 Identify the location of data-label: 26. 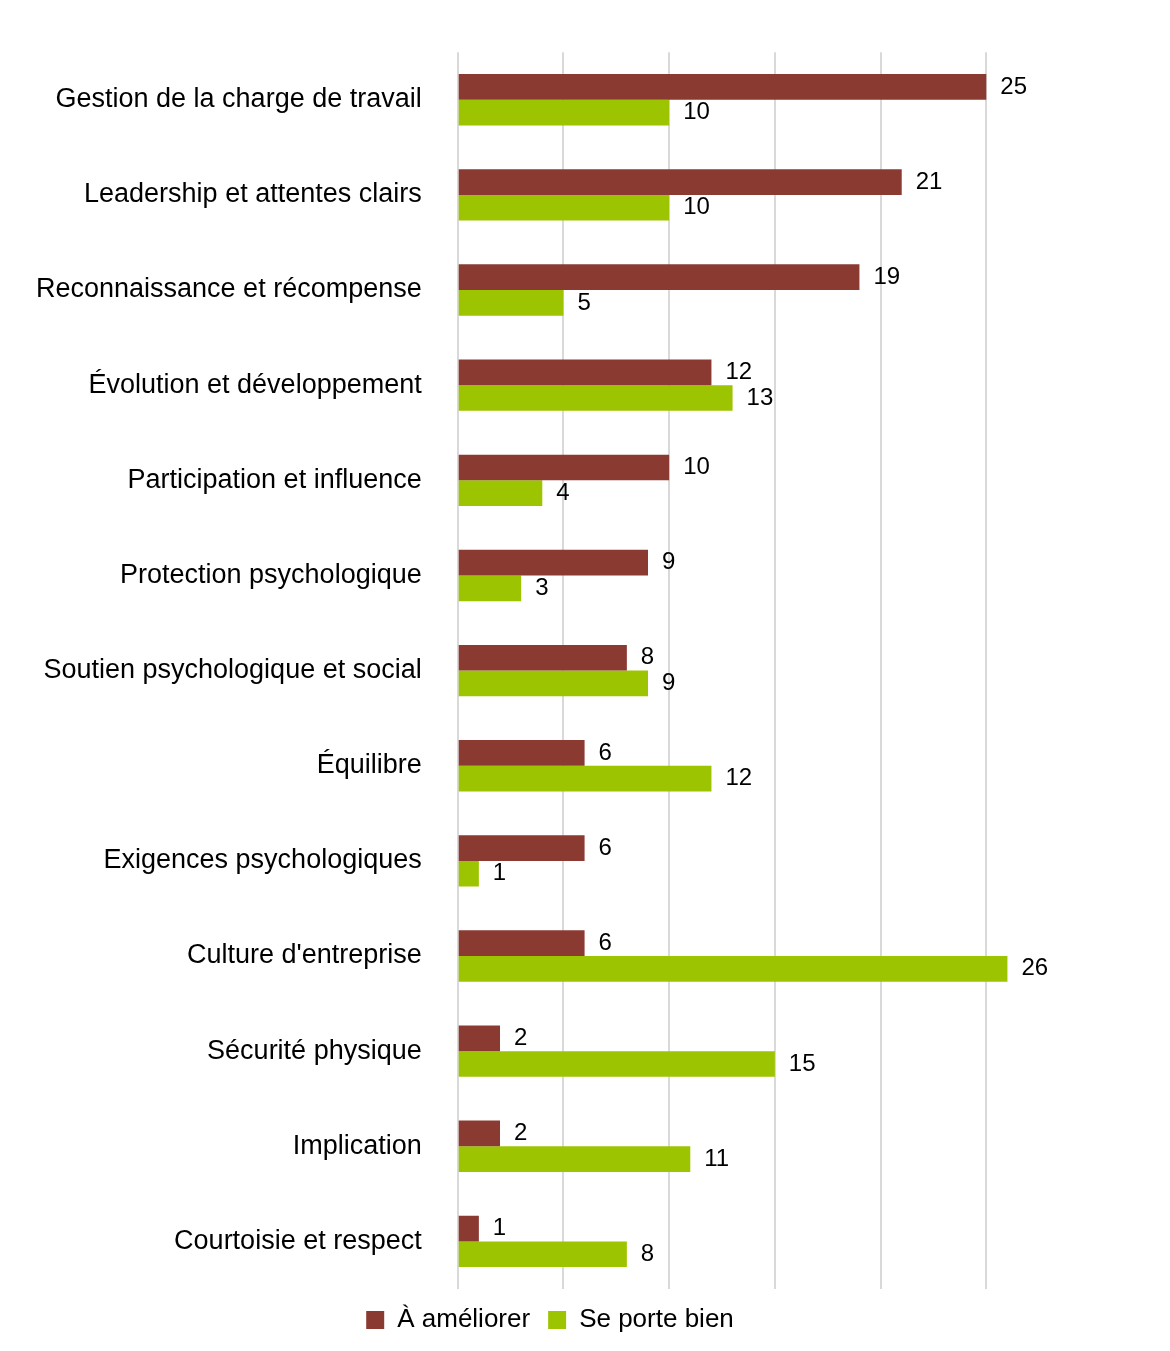
(1035, 967).